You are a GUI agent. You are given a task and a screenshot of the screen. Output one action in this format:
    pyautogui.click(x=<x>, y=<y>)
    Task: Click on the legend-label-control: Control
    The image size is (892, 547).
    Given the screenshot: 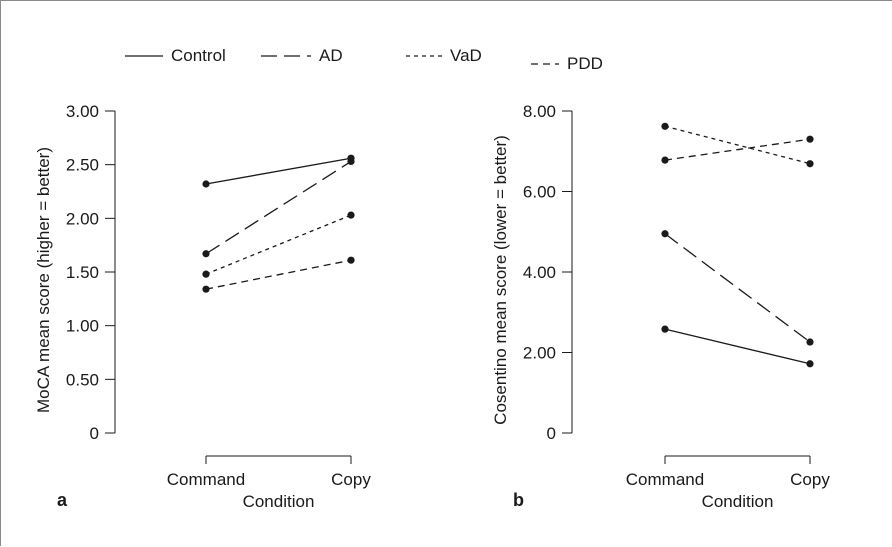 What is the action you would take?
    pyautogui.click(x=198, y=55)
    